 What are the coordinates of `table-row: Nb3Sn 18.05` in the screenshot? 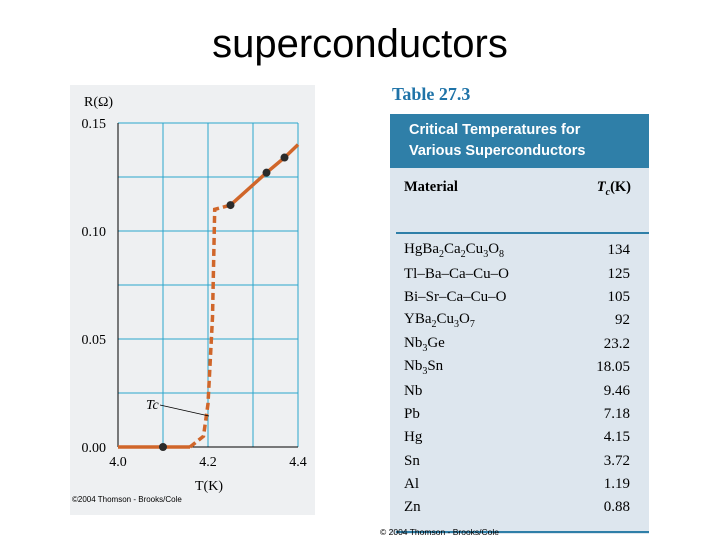 It's located at (519, 367).